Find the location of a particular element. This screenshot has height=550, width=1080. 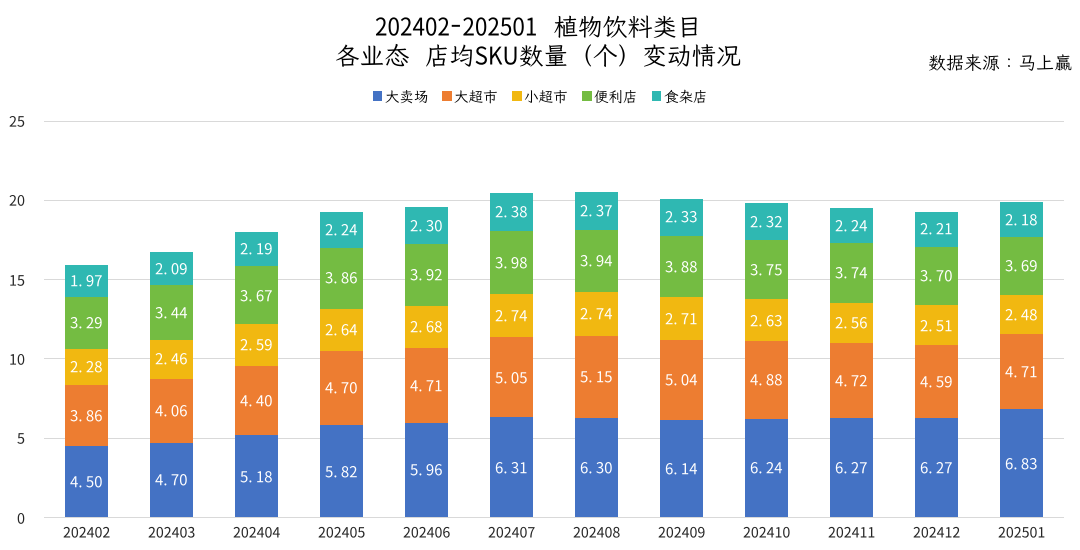

bar-segment-202408-小超市 is located at coordinates (596, 314).